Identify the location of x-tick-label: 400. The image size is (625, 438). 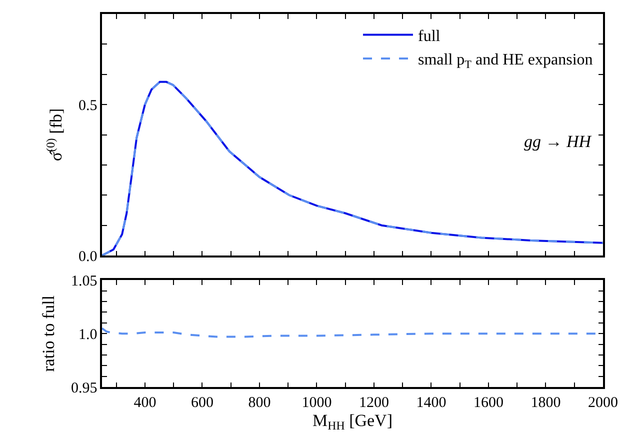
(145, 402).